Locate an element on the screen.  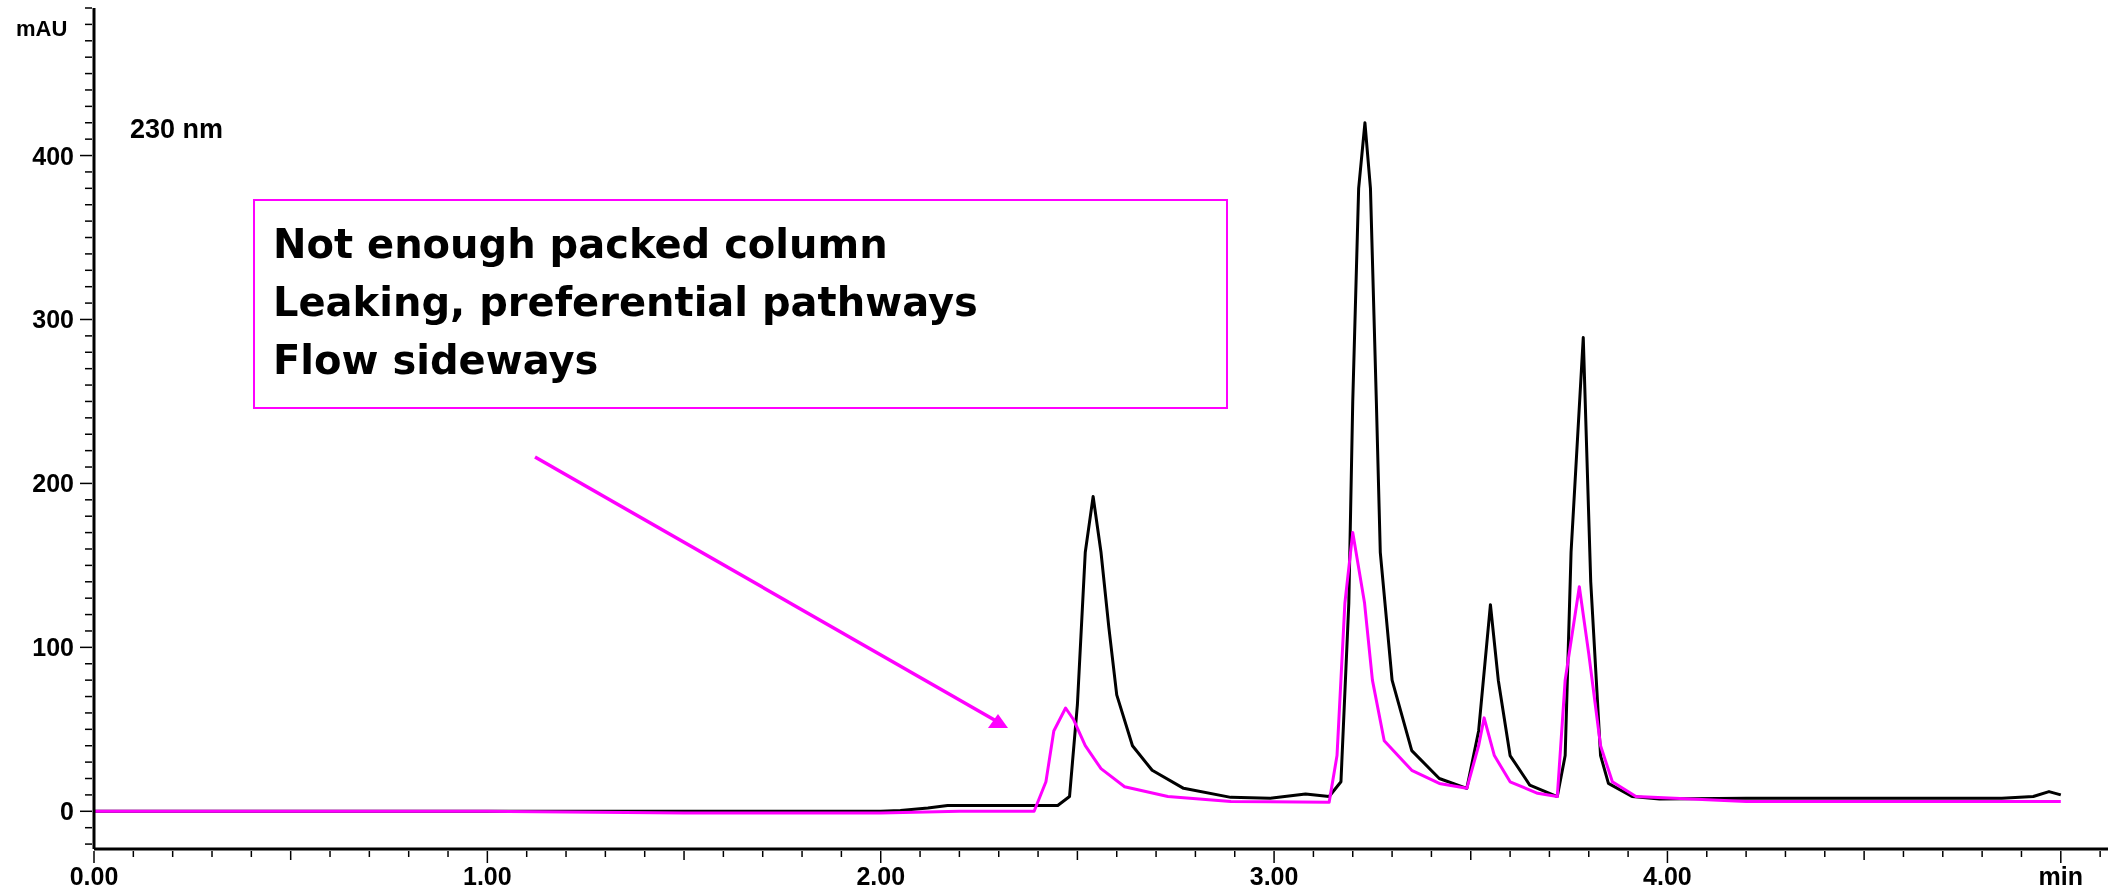
annotation: 230 nm is located at coordinates (177, 129).